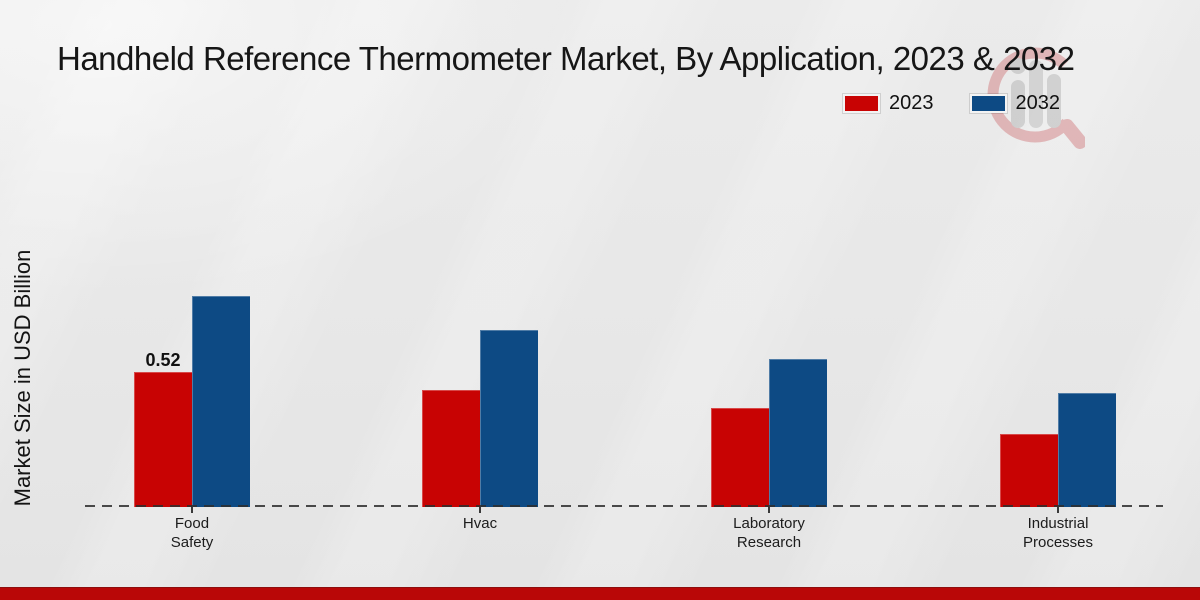 The height and width of the screenshot is (600, 1200). I want to click on bar-2023-laboratory-research, so click(740, 457).